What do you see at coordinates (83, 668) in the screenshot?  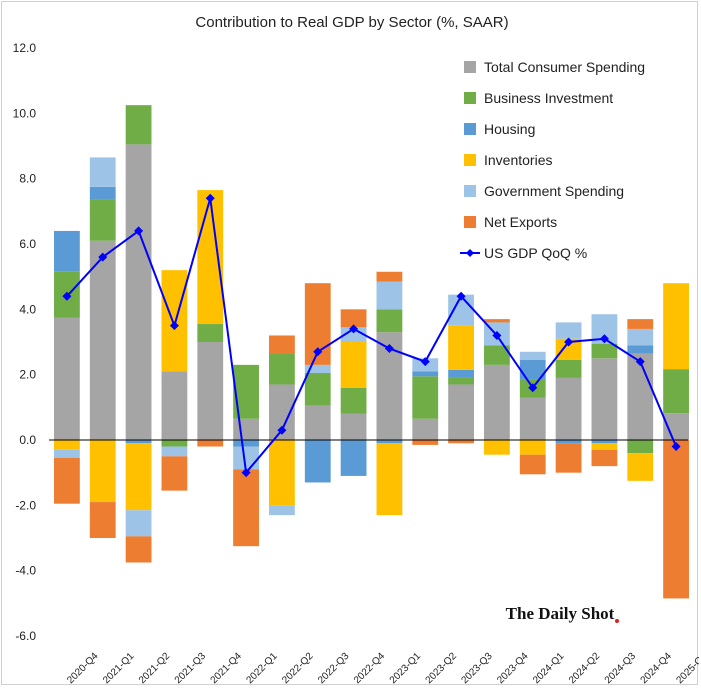 I see `x-tick-label: 2020-Q4` at bounding box center [83, 668].